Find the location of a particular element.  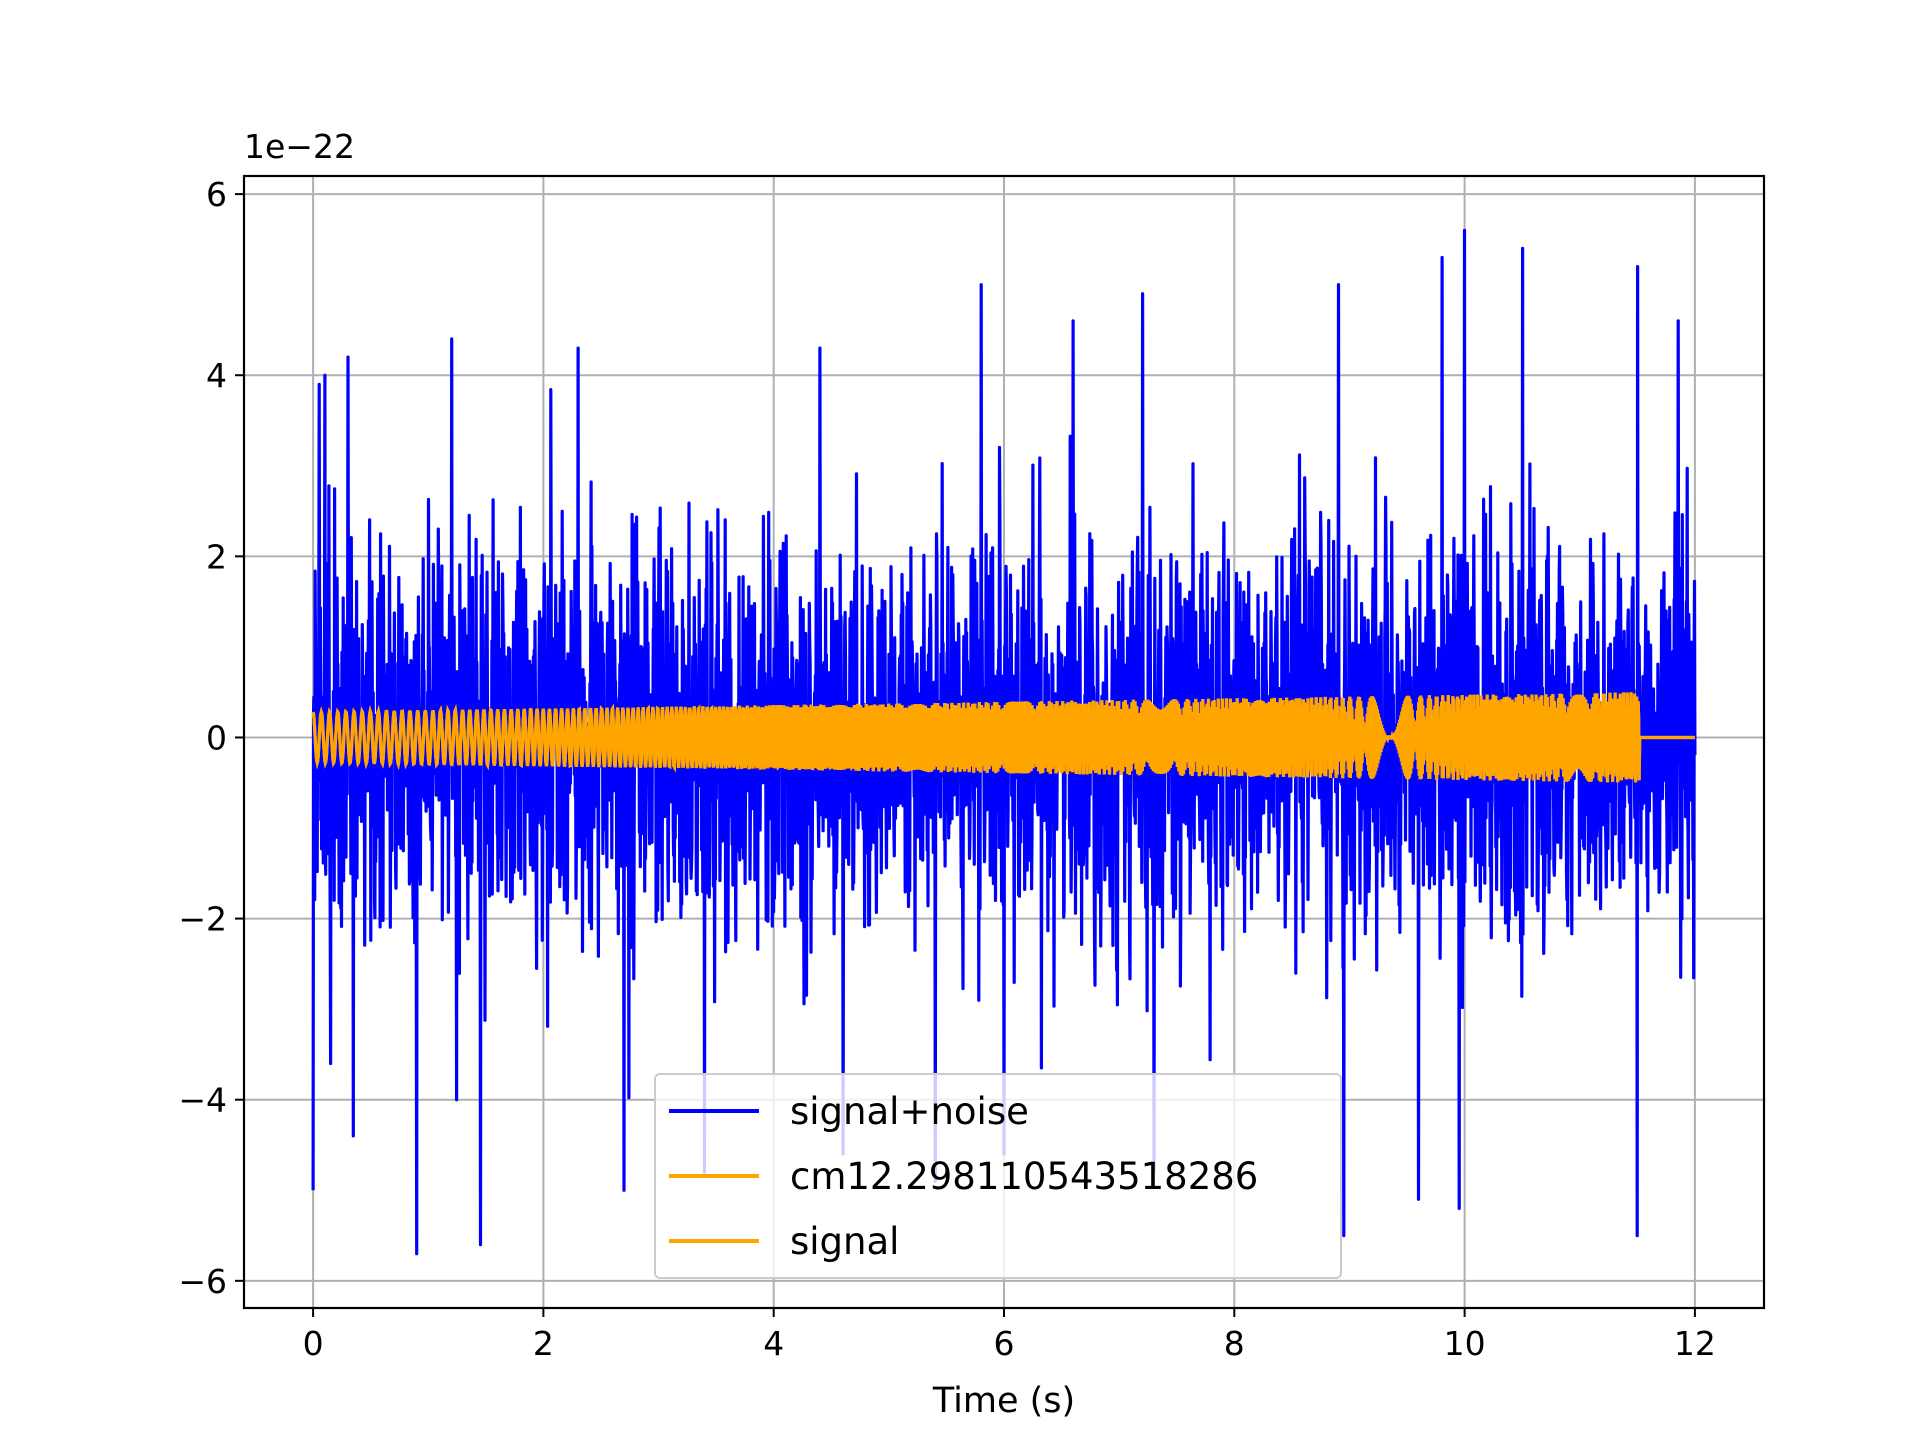

legend-label: signal+noise is located at coordinates (909, 1111).